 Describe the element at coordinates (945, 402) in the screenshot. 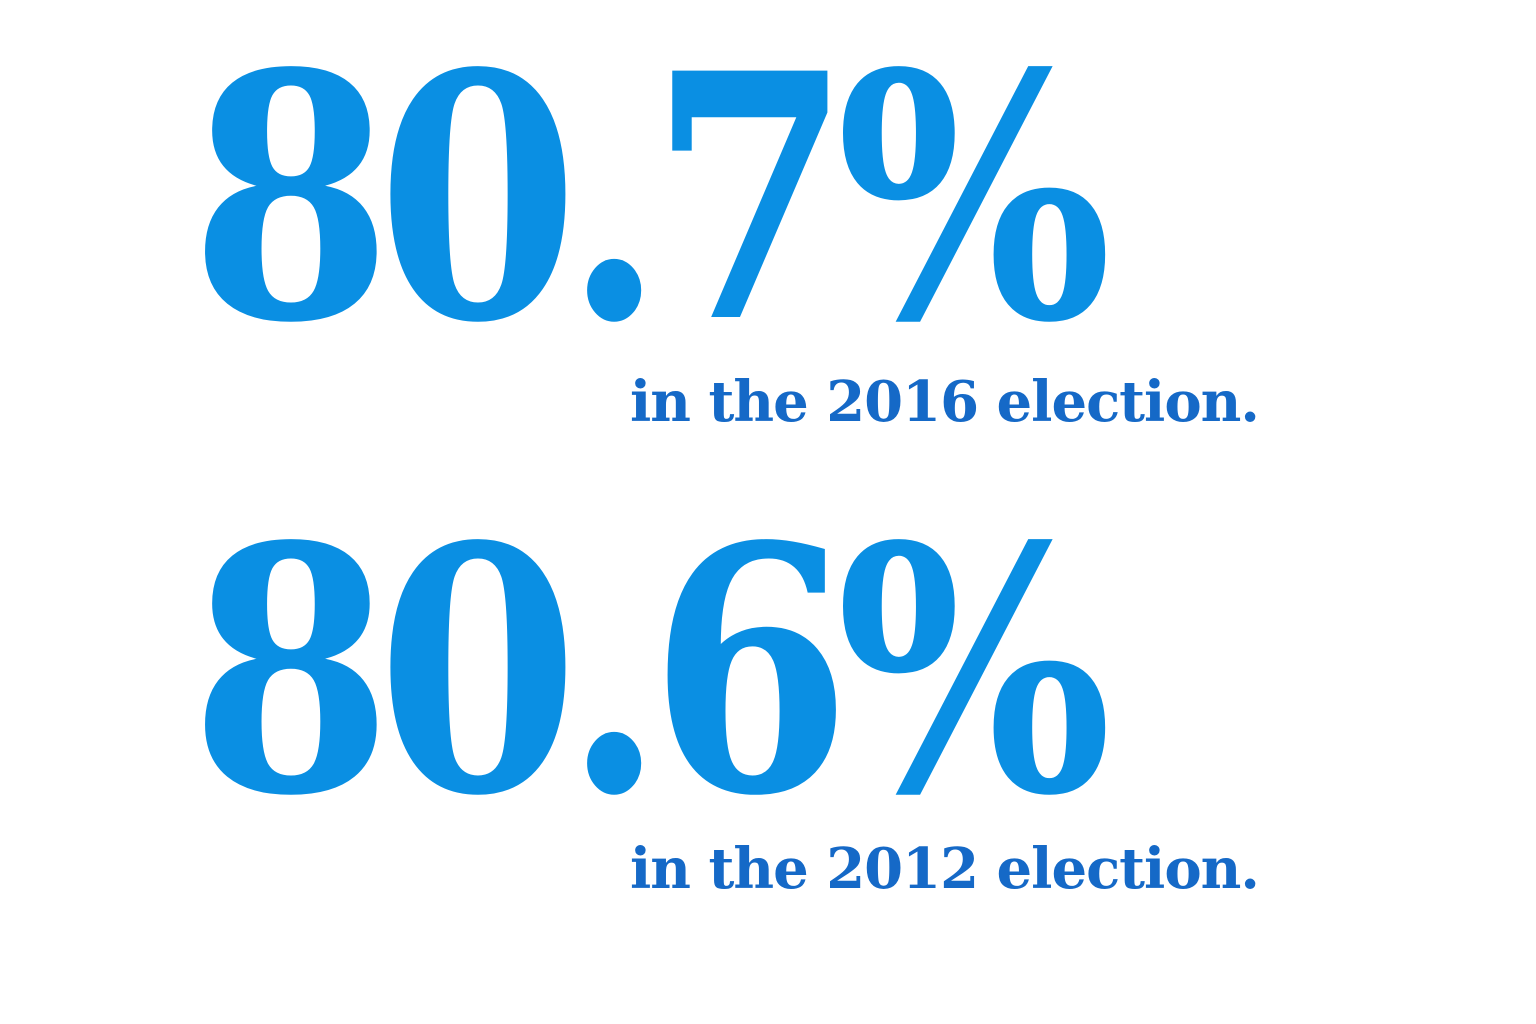

I see `caption-2016: in the 2016 election.` at that location.